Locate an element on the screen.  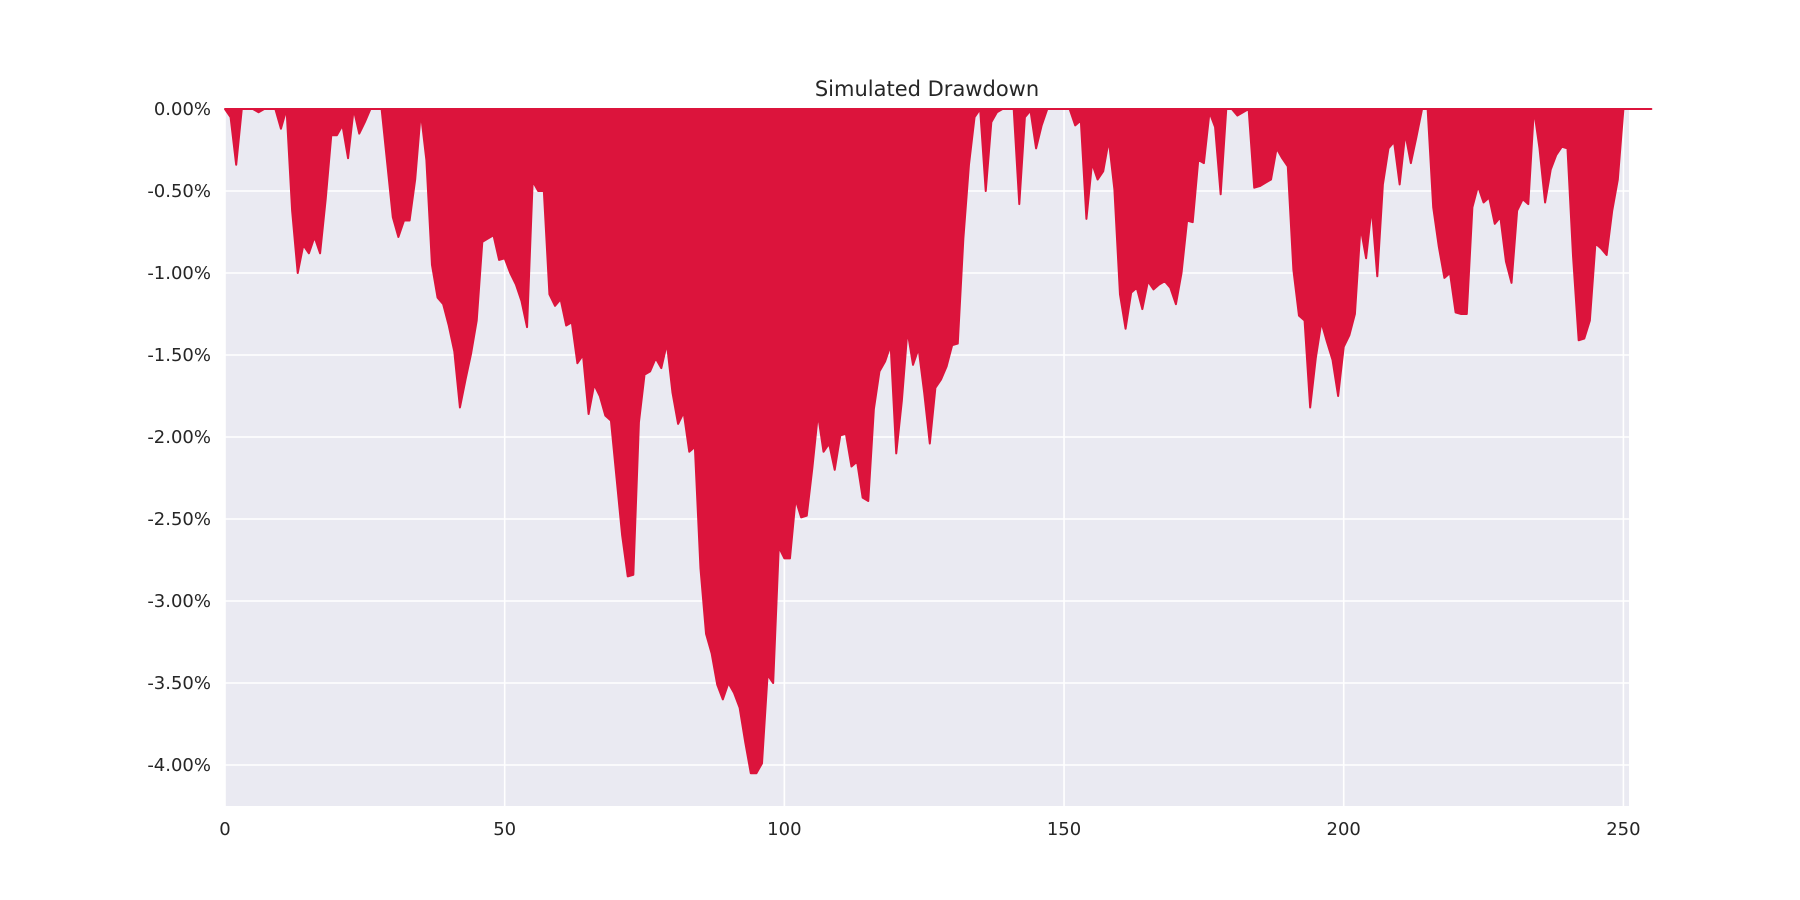
x-tick-label: 250 is located at coordinates (1623, 829).